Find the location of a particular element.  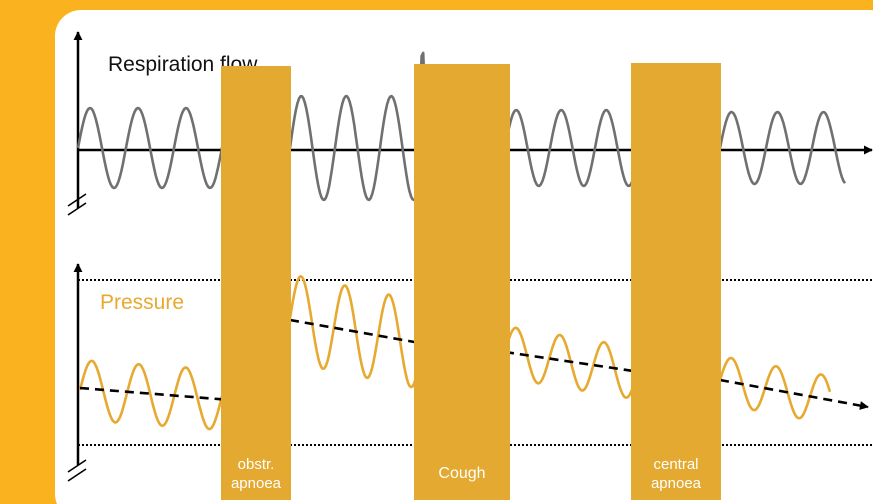

event-label-obstructive-apnoea-line1: obstr. is located at coordinates (256, 464).